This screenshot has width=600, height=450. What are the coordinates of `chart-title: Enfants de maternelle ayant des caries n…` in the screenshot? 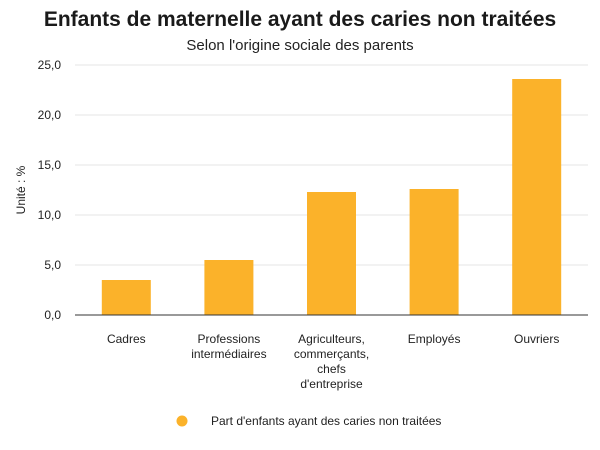 It's located at (300, 19).